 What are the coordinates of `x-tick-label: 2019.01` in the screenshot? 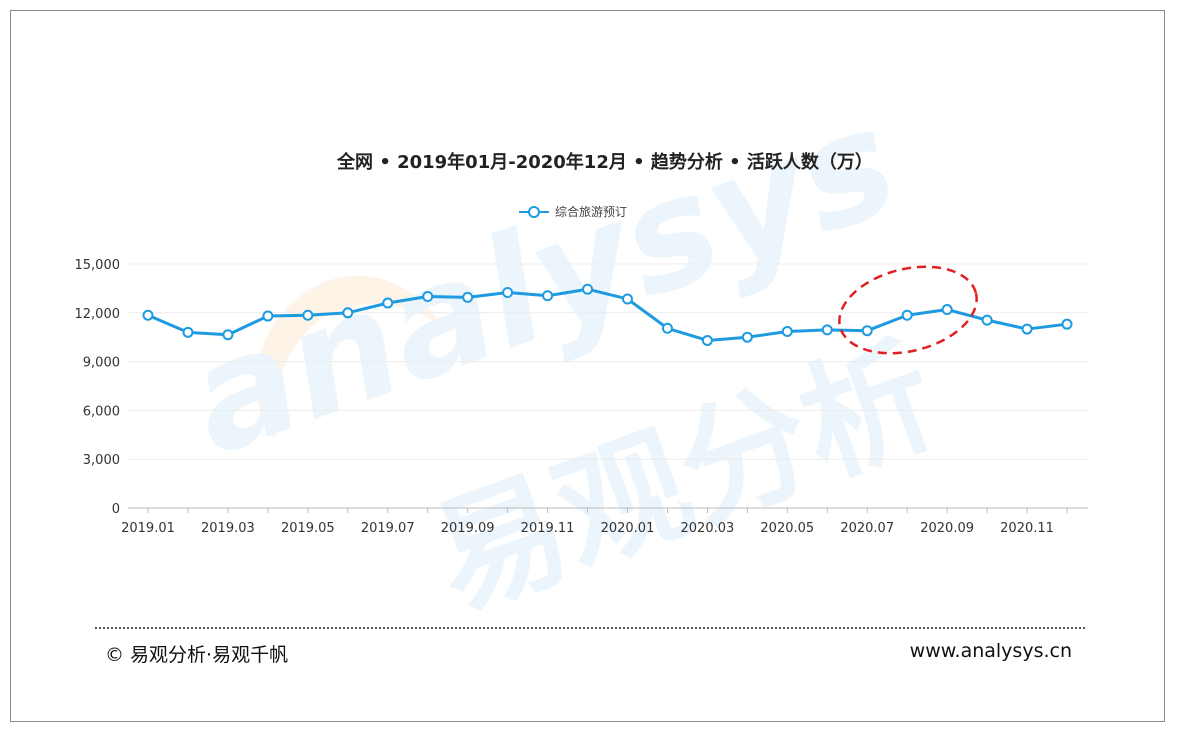 It's located at (148, 528).